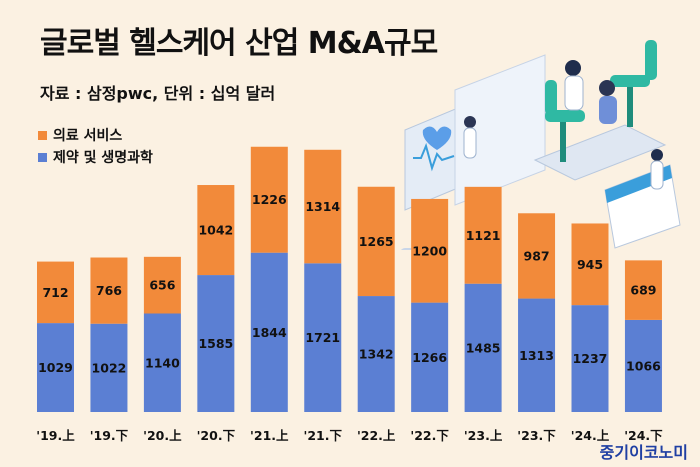  I want to click on publisher-logo: 중기이코노미, so click(643, 452).